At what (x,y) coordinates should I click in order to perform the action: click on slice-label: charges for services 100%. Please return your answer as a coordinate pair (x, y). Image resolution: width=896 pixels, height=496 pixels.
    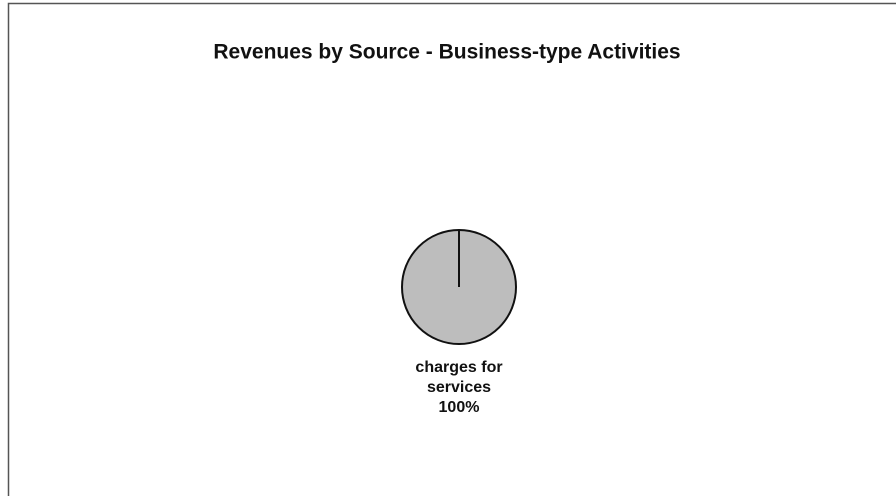
    Looking at the image, I should click on (459, 388).